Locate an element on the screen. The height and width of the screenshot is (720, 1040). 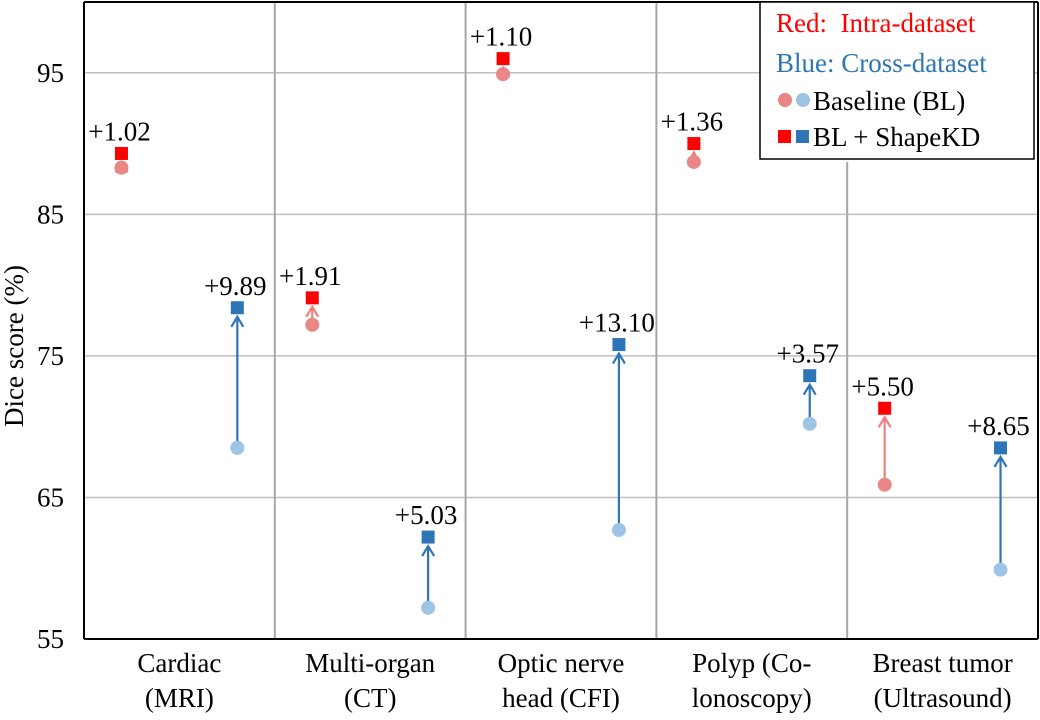
legend-baseline-label: Baseline (BL) is located at coordinates (889, 101).